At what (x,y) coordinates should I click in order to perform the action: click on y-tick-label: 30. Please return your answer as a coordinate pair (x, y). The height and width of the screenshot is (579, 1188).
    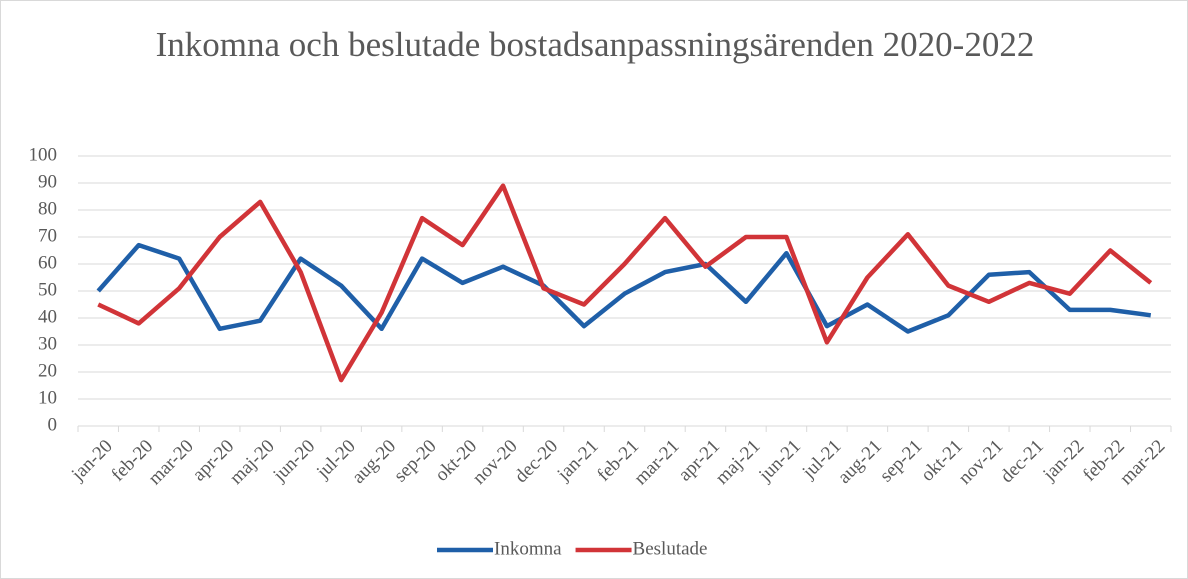
    Looking at the image, I should click on (47, 343).